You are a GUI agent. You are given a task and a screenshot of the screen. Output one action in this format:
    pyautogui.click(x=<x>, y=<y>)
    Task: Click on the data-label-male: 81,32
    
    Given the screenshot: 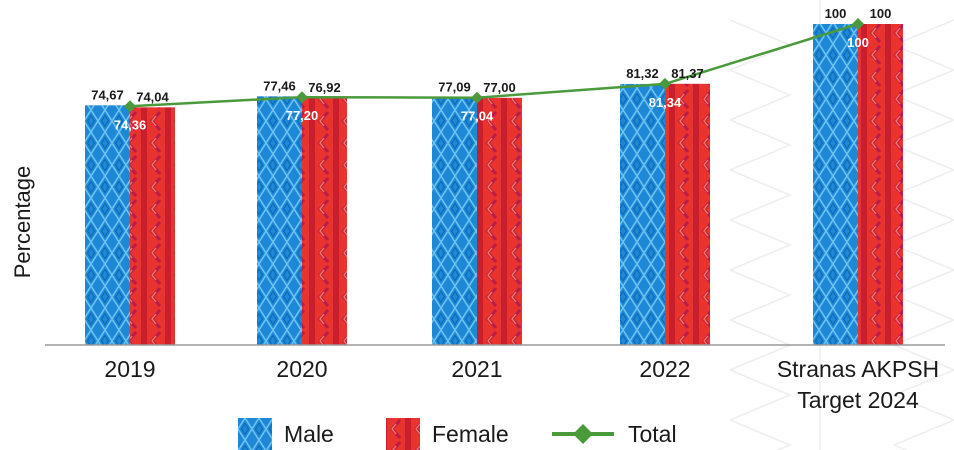 What is the action you would take?
    pyautogui.click(x=642, y=73)
    